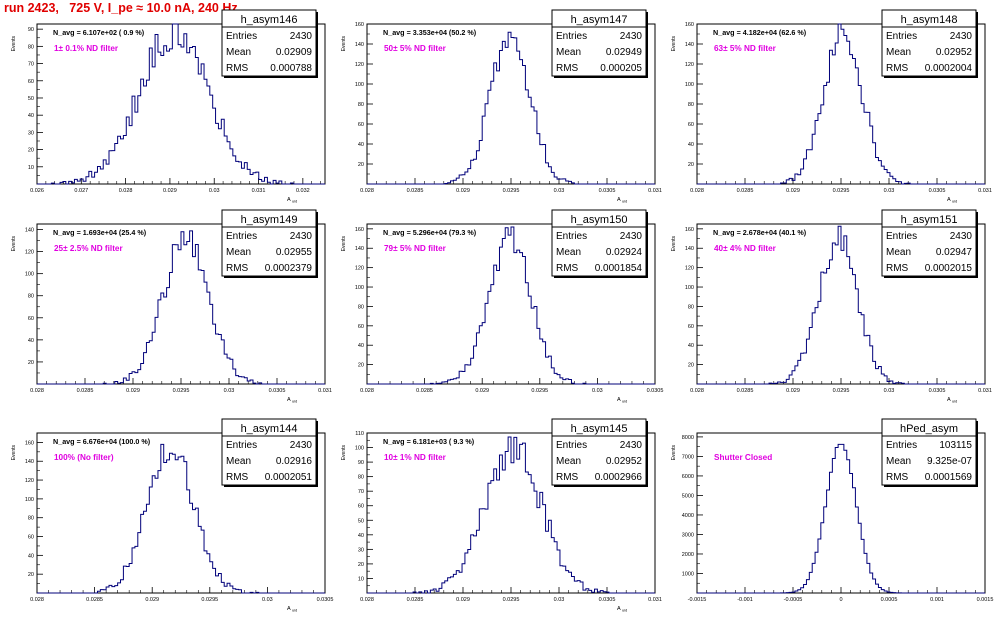  What do you see at coordinates (688, 496) in the screenshot?
I see `y-tick-label: 5000` at bounding box center [688, 496].